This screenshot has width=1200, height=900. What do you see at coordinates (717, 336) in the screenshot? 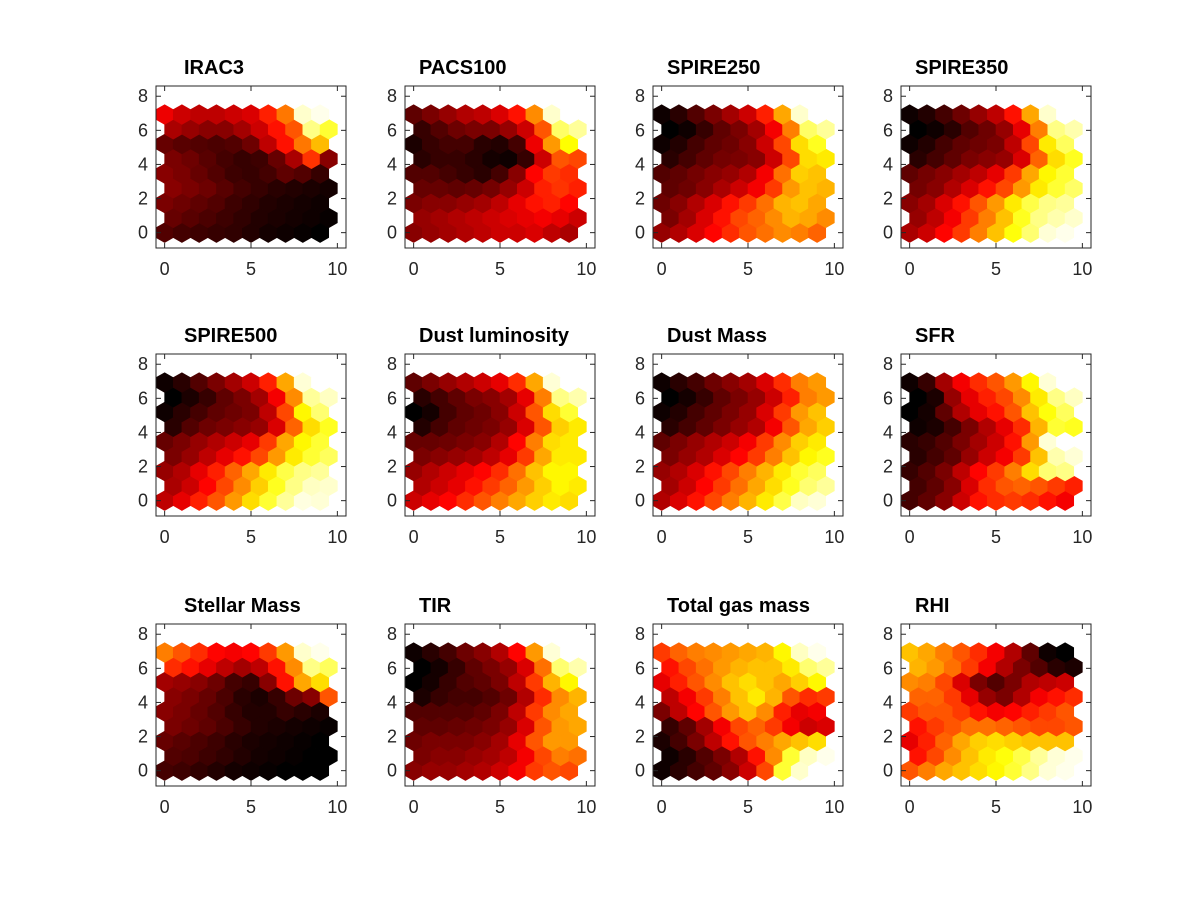
I see `panel-title: Dust Mass` at bounding box center [717, 336].